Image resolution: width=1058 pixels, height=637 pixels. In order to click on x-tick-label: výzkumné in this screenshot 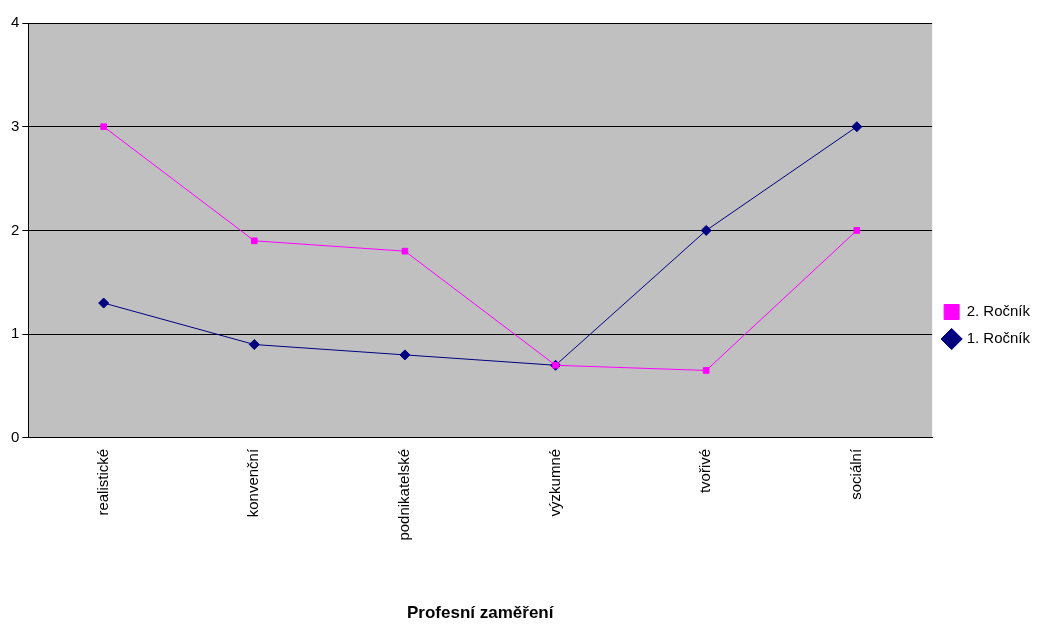, I will do `click(554, 482)`.